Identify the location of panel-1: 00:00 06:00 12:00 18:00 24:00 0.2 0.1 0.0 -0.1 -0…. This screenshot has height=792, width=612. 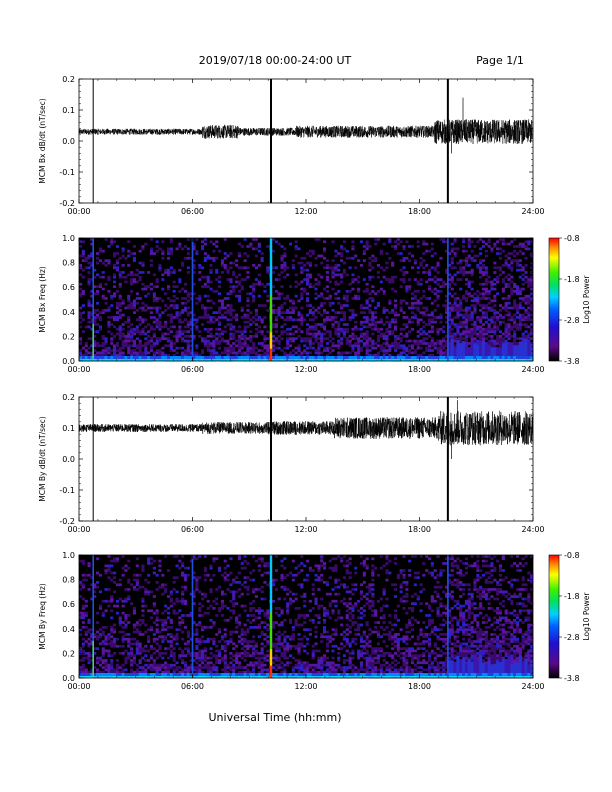
(291, 145).